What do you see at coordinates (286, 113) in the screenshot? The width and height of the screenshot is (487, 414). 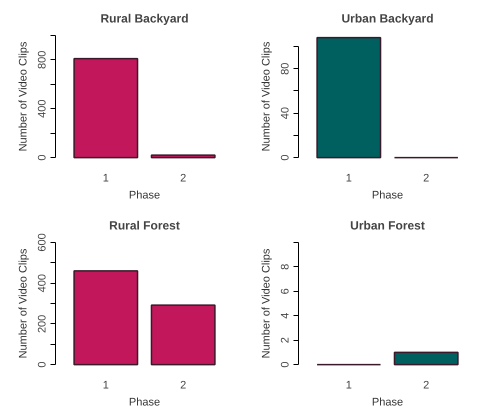 I see `y-tick-label: 40` at bounding box center [286, 113].